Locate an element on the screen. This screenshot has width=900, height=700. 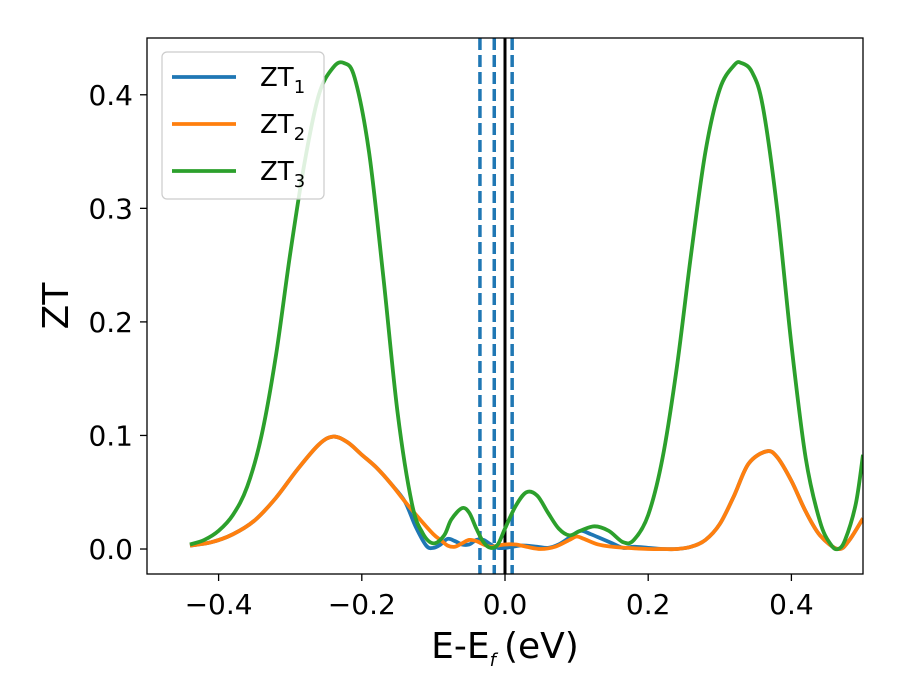
legend-box is located at coordinates (243, 125).